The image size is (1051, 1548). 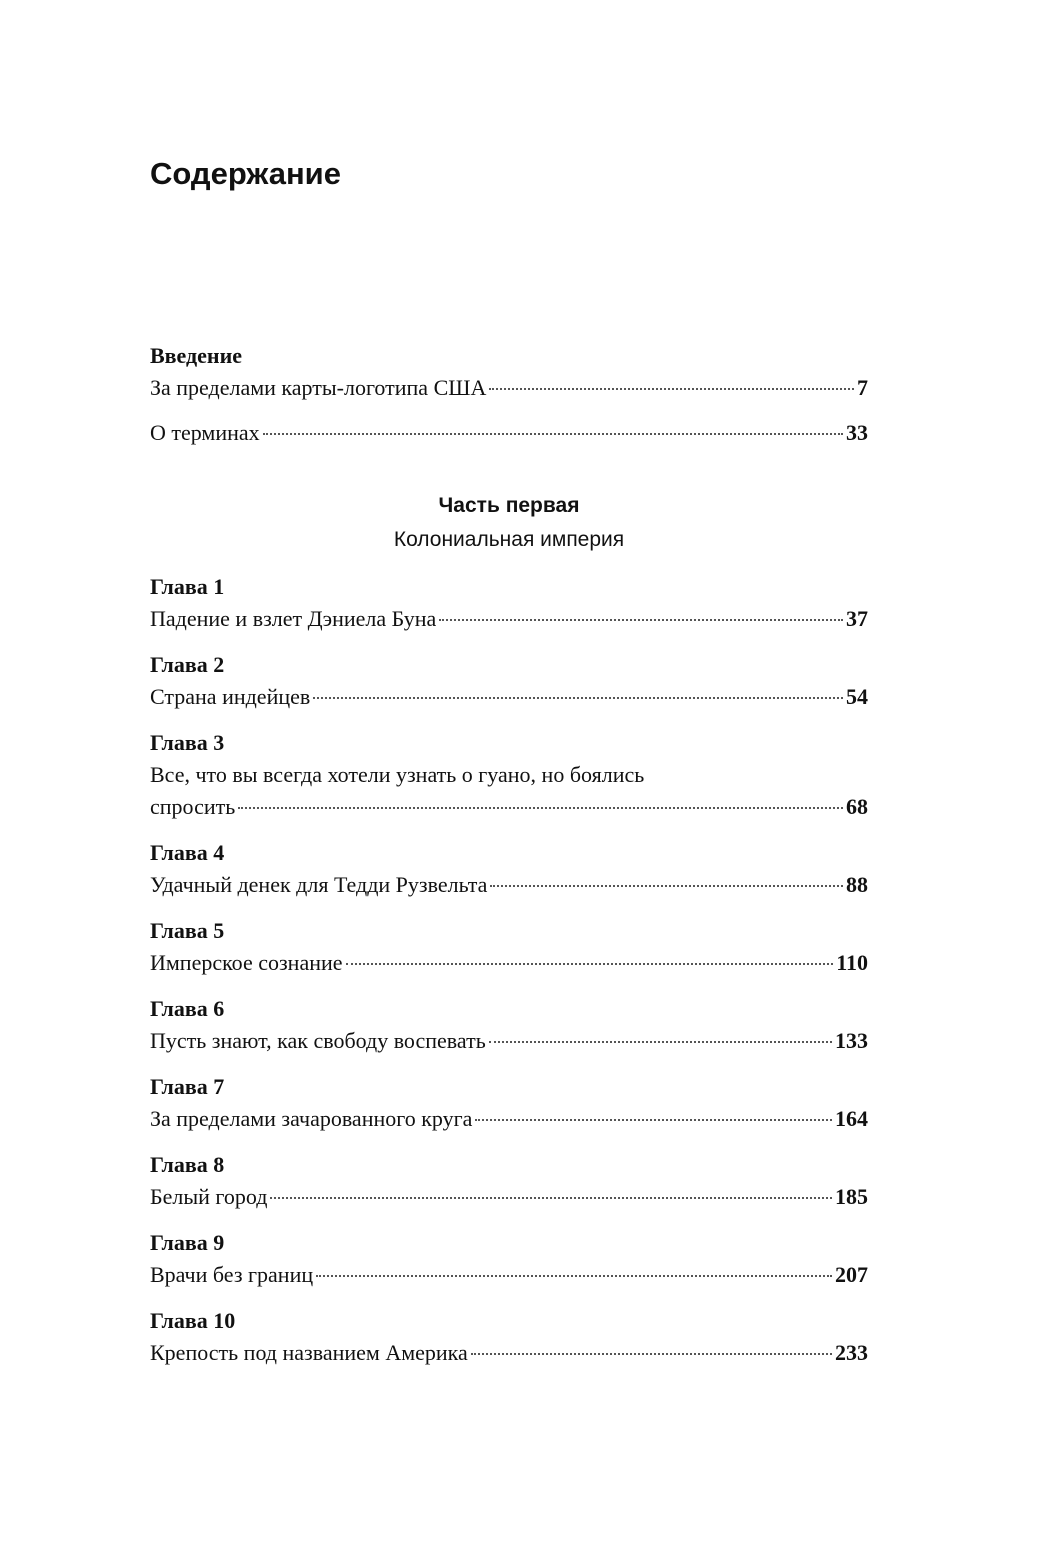 I want to click on chapter-title-row: Имперское сознание 110, so click(x=509, y=963).